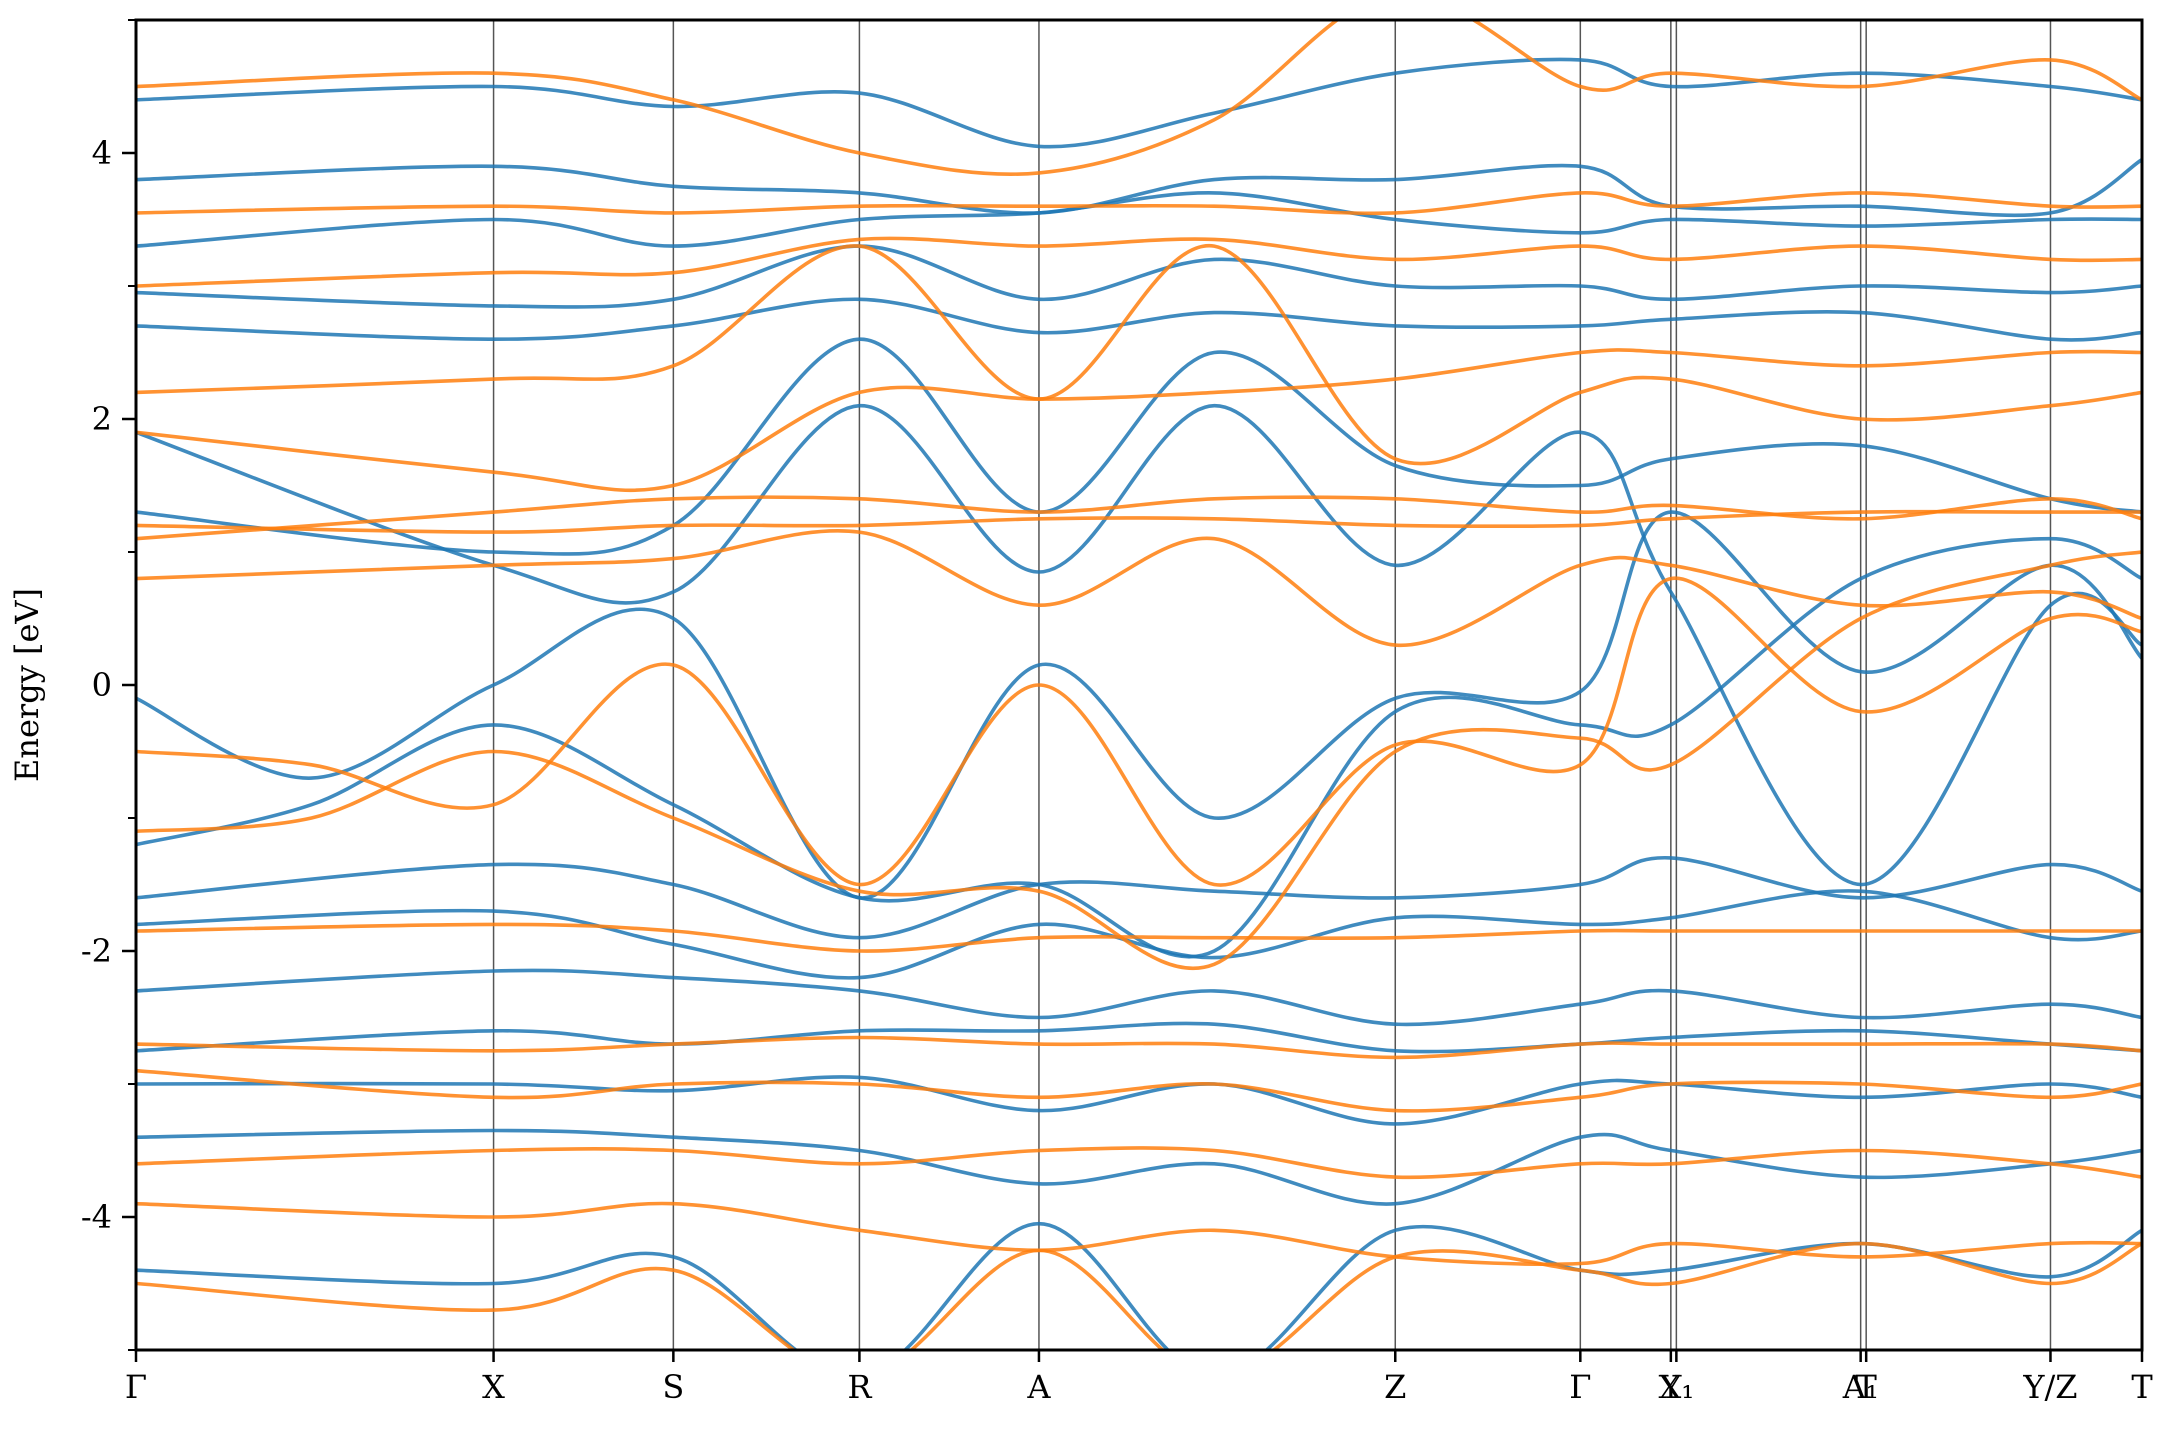 This screenshot has height=1440, width=2160. What do you see at coordinates (1670, 1387) in the screenshot?
I see `x-tick-label: Y` at bounding box center [1670, 1387].